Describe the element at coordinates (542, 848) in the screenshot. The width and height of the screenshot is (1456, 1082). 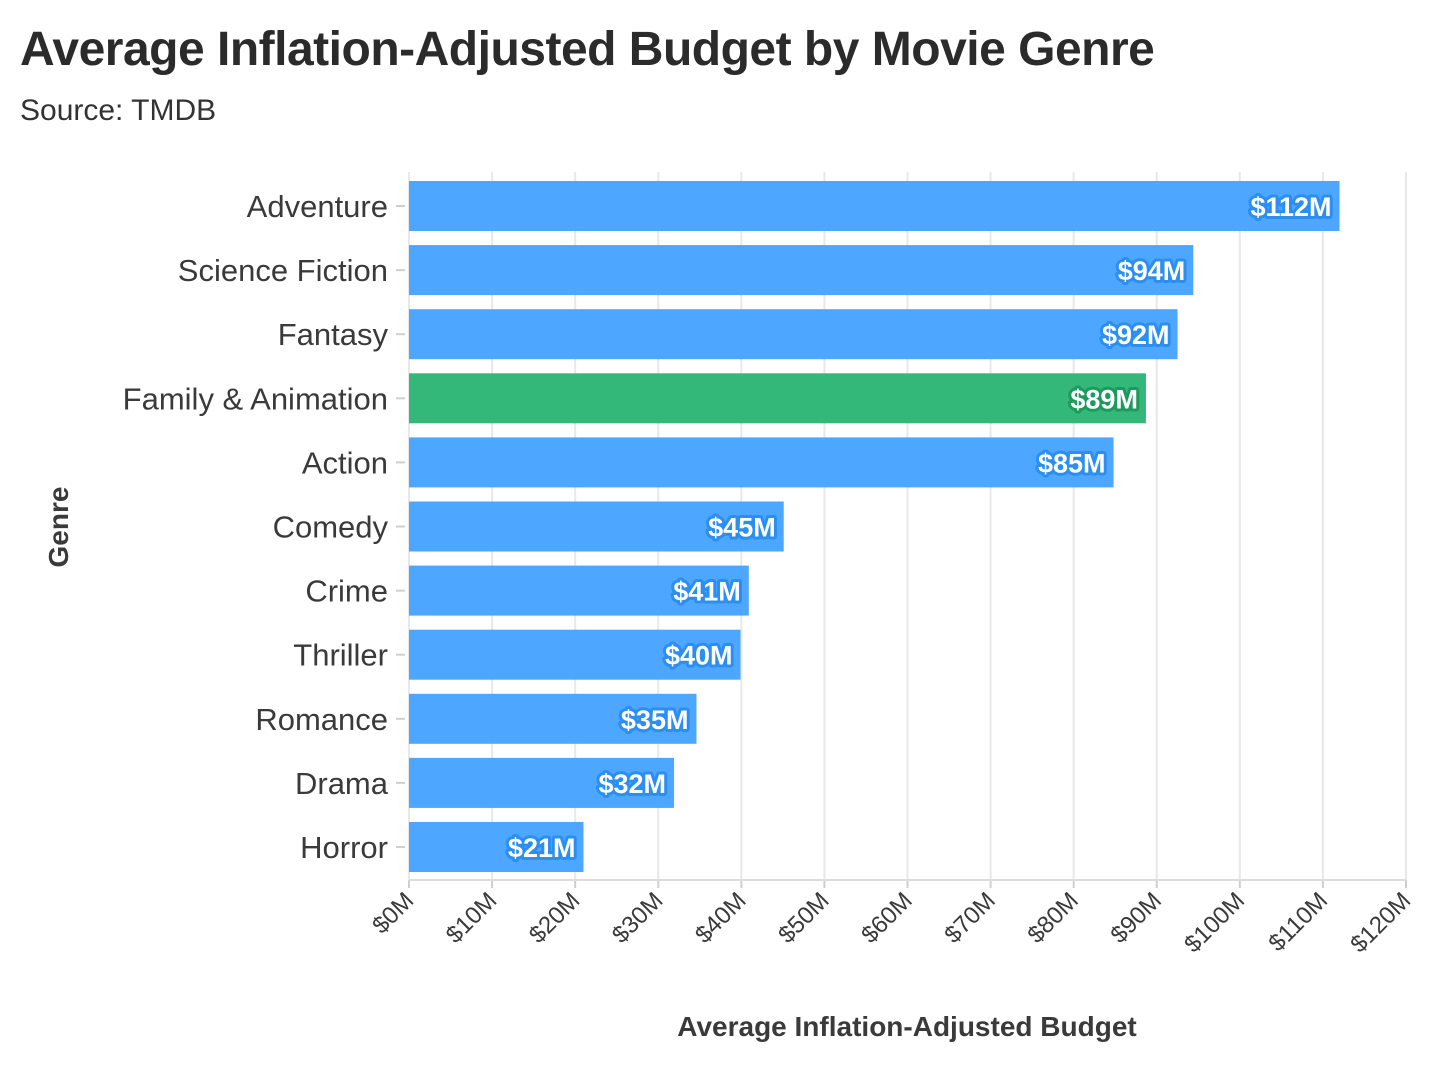
I see `data-label: $21M` at that location.